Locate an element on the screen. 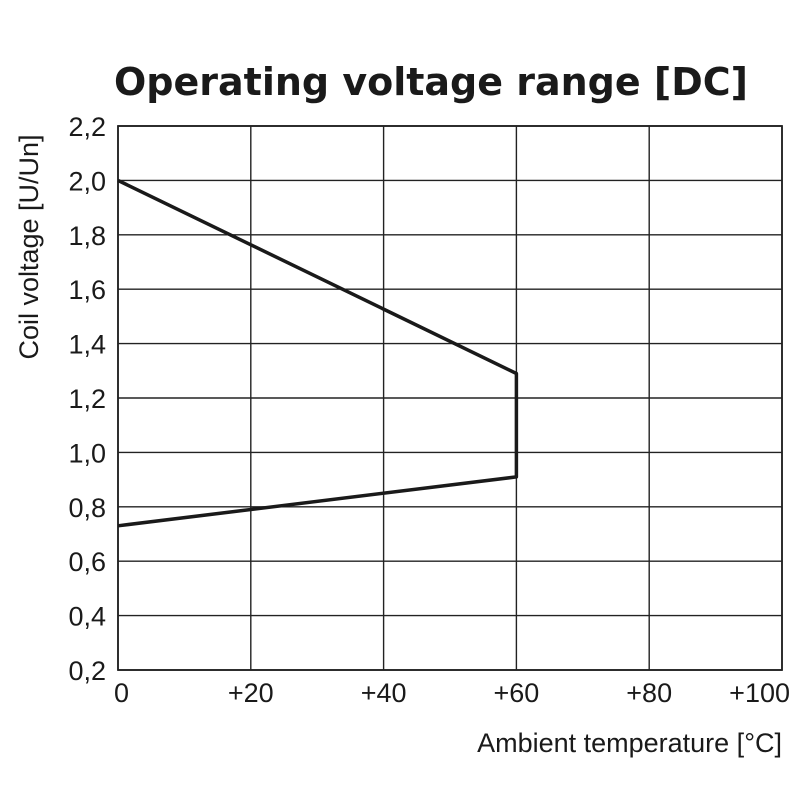 This screenshot has height=790, width=790. y-tick-label: 0,8 is located at coordinates (87, 508).